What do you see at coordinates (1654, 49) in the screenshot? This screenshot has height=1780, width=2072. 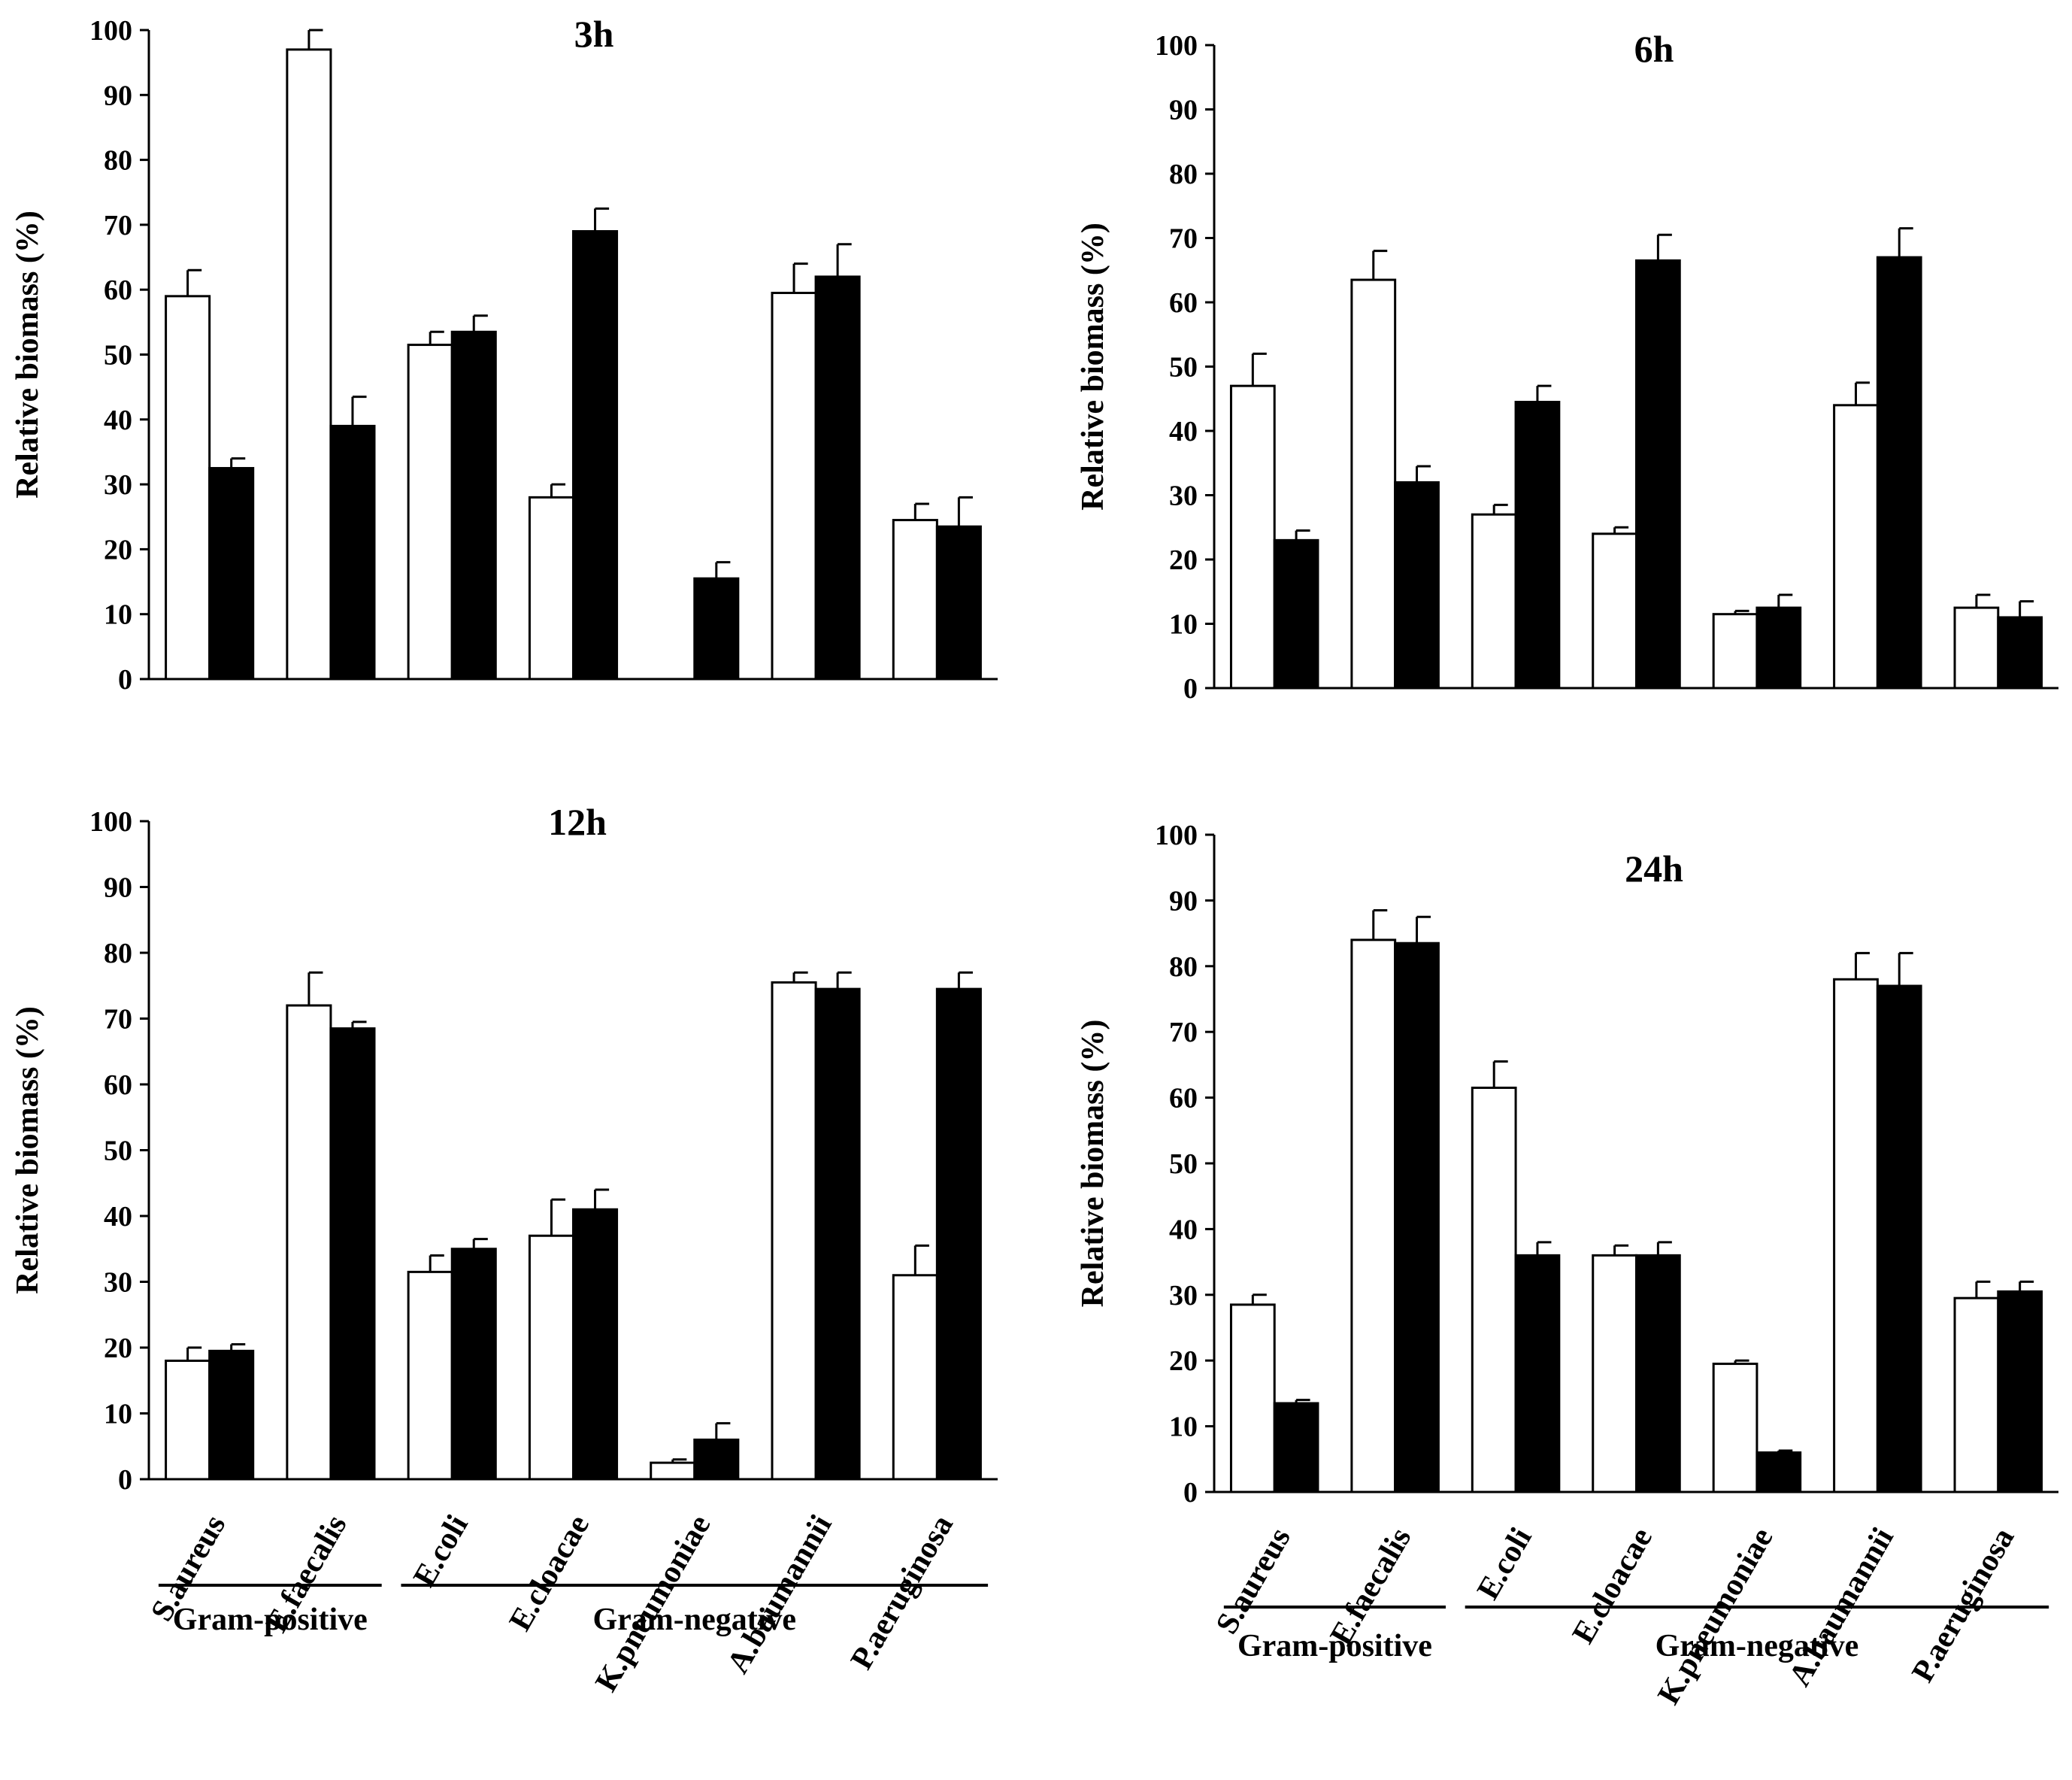 I see `chart-title: 6h` at bounding box center [1654, 49].